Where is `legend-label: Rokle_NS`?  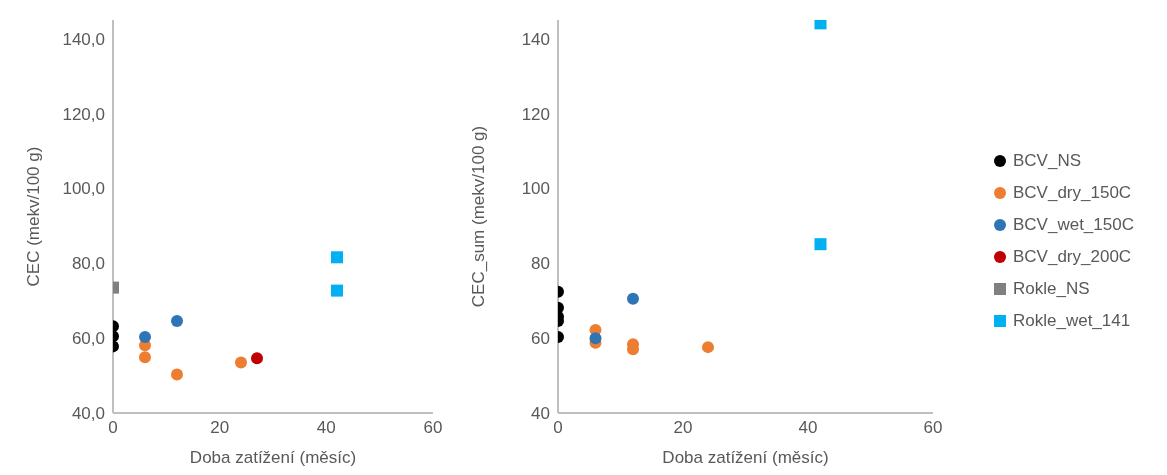
legend-label: Rokle_NS is located at coordinates (1051, 288).